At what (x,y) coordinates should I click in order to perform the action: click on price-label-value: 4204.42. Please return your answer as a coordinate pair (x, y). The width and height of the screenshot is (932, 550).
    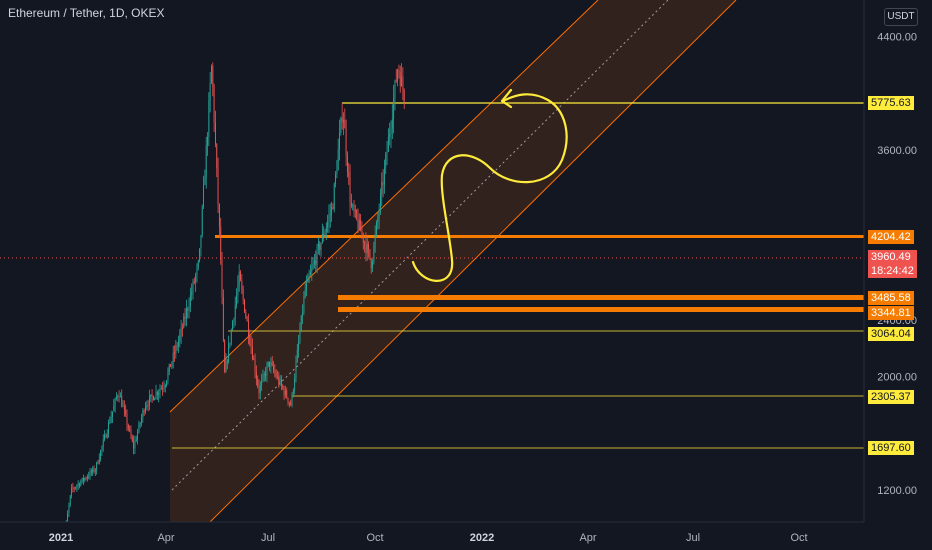
    Looking at the image, I should click on (891, 237).